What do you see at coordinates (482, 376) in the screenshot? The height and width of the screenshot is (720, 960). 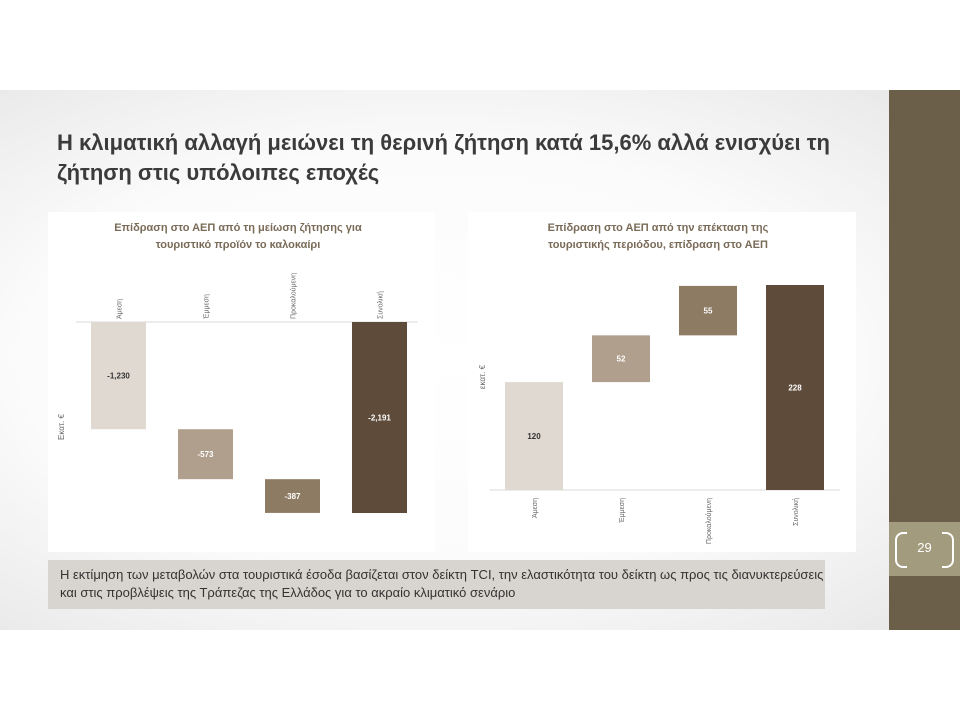 I see `y-axis-label: εκατ. €` at bounding box center [482, 376].